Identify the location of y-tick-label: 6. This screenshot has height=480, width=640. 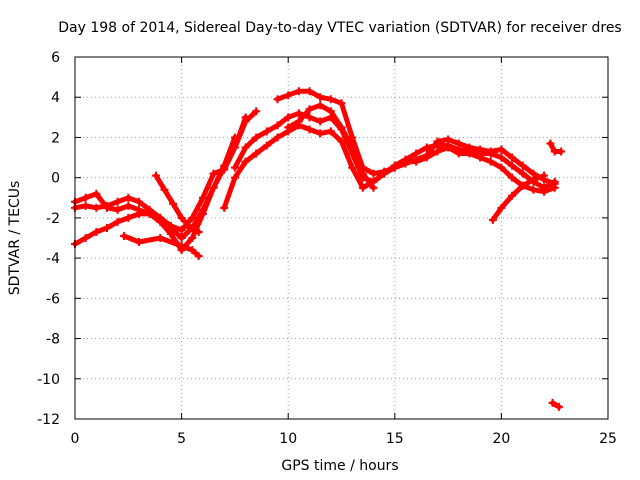
(55, 58).